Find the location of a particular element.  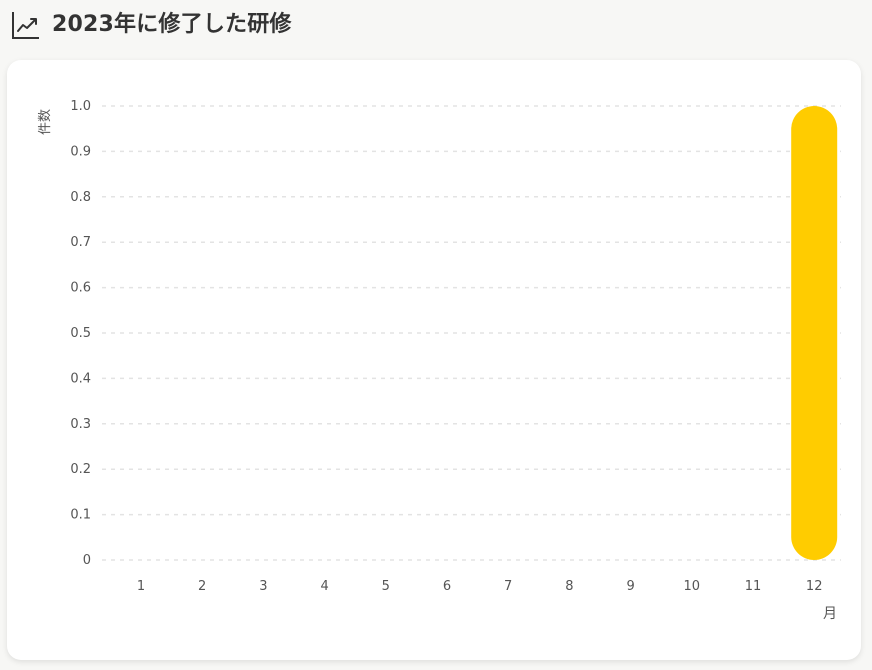

x-tick-label: 9 is located at coordinates (630, 586).